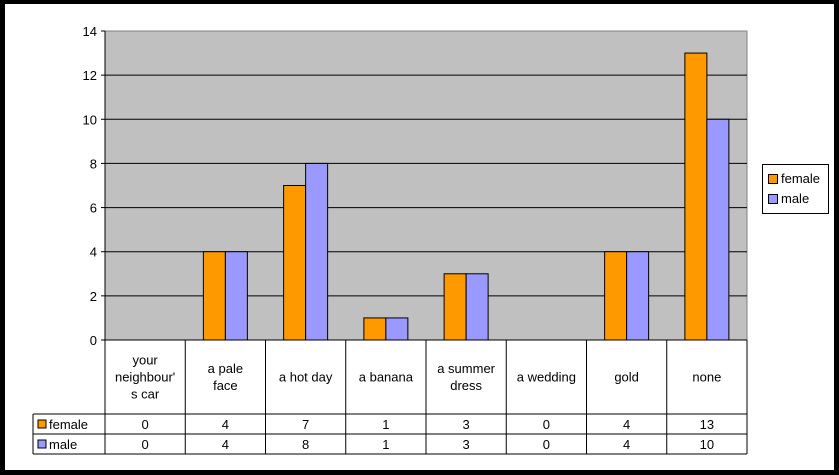 The image size is (839, 475). What do you see at coordinates (305, 424) in the screenshot?
I see `table-cell-female: 7` at bounding box center [305, 424].